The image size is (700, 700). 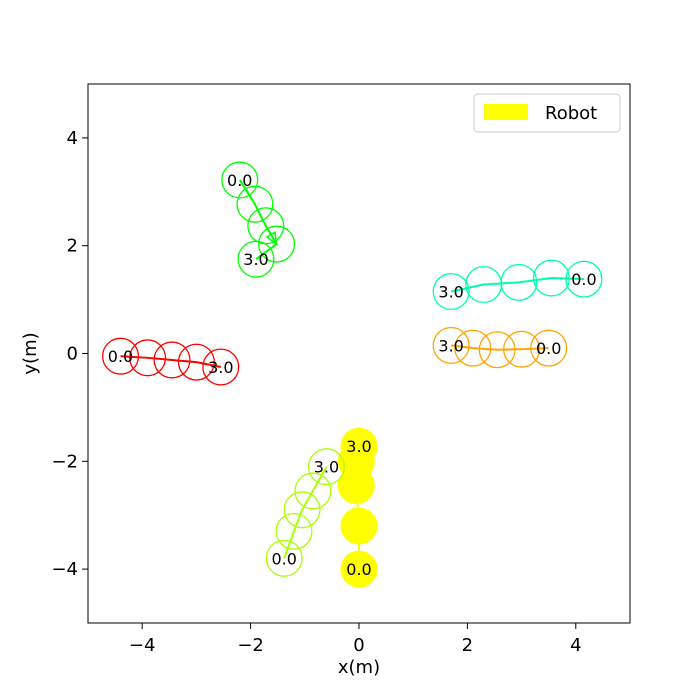 What do you see at coordinates (72, 354) in the screenshot?
I see `y-tick-label: 0` at bounding box center [72, 354].